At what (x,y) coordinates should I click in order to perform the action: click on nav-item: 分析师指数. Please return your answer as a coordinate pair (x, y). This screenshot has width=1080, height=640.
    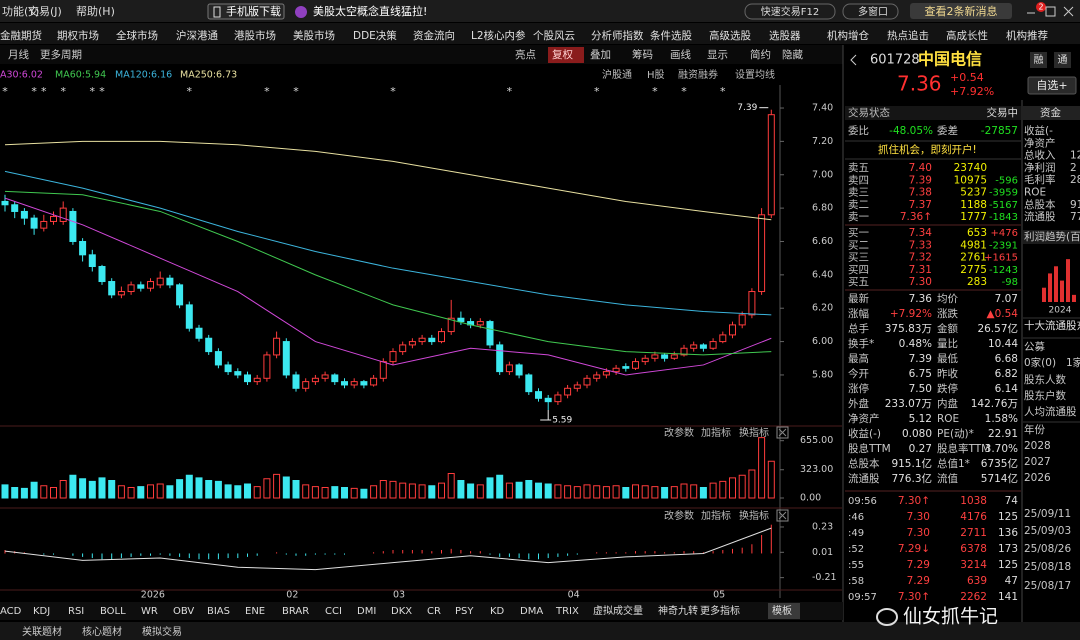
    Looking at the image, I should click on (617, 35).